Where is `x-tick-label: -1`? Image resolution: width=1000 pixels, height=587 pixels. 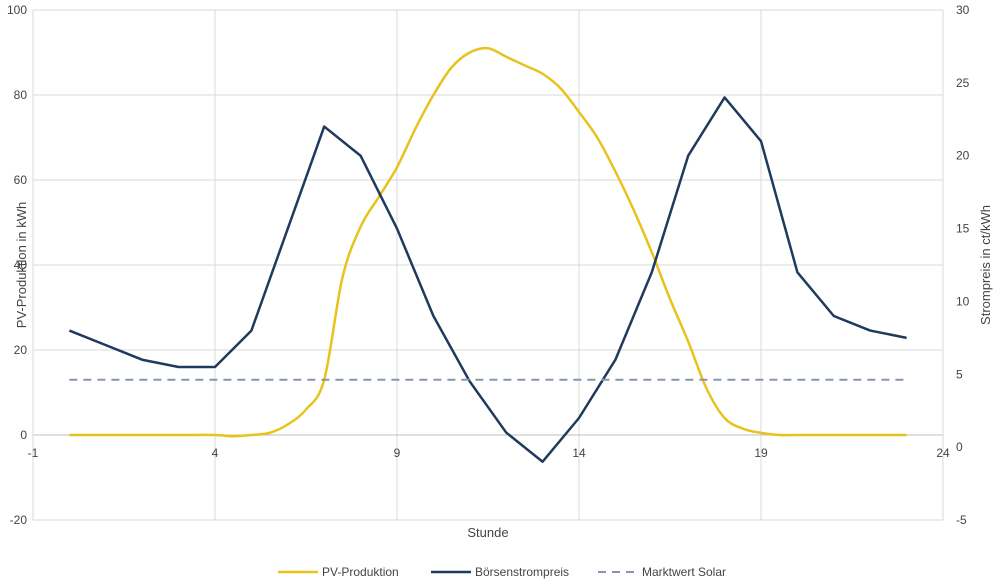 x-tick-label: -1 is located at coordinates (33, 453).